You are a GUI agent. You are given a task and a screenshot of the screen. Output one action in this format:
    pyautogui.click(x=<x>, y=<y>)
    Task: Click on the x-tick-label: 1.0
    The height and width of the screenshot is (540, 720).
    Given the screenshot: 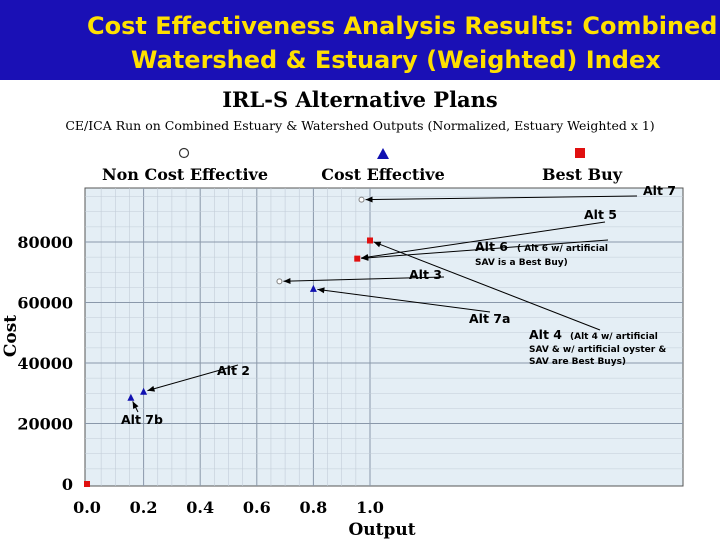 What is the action you would take?
    pyautogui.click(x=370, y=507)
    